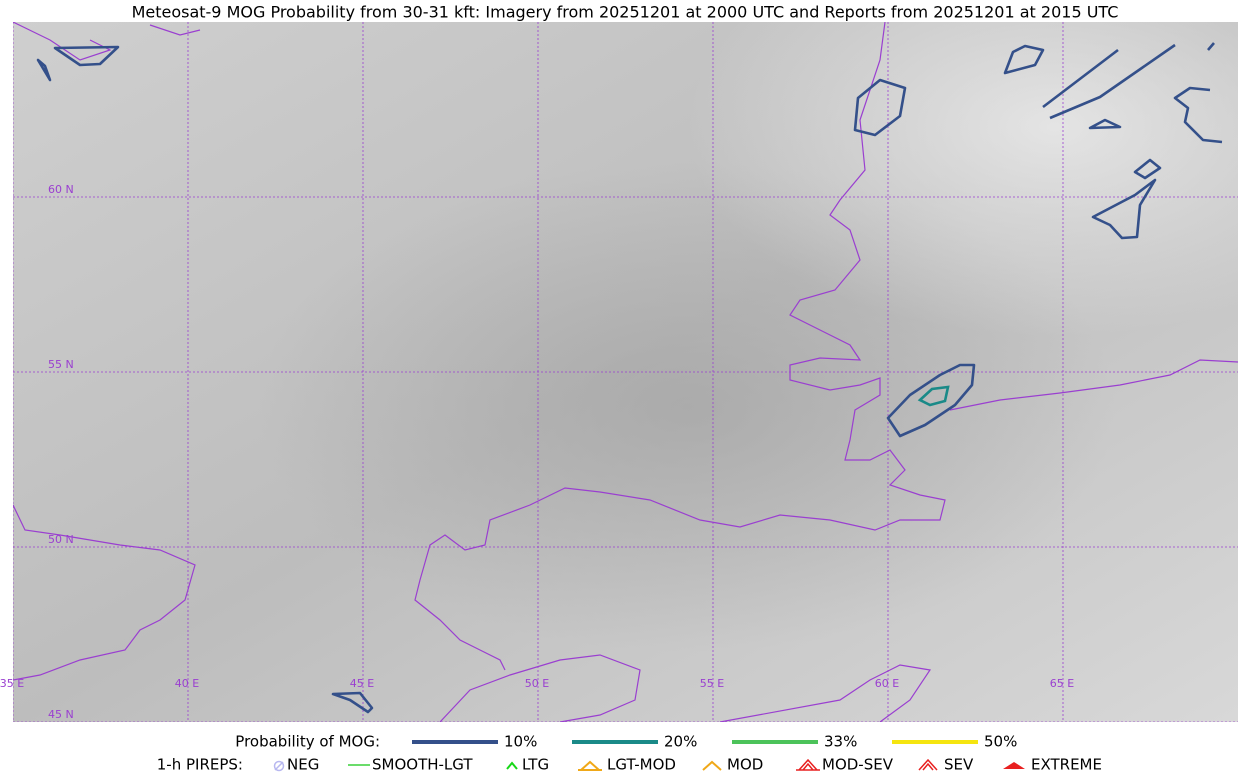 This screenshot has height=782, width=1250. I want to click on latitude-label: 60 N, so click(61, 189).